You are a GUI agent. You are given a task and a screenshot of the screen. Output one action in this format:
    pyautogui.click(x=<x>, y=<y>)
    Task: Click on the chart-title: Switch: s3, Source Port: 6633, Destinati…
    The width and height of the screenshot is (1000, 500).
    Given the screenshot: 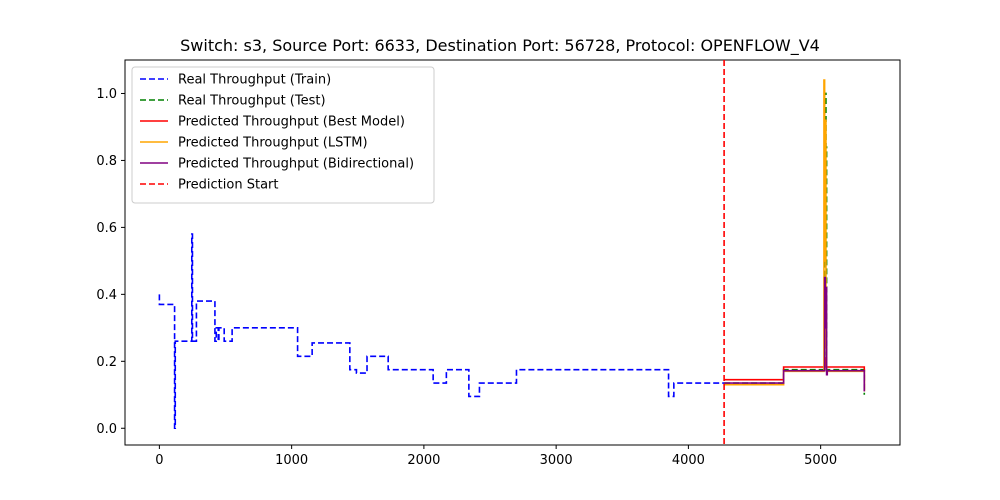 What is the action you would take?
    pyautogui.click(x=500, y=46)
    